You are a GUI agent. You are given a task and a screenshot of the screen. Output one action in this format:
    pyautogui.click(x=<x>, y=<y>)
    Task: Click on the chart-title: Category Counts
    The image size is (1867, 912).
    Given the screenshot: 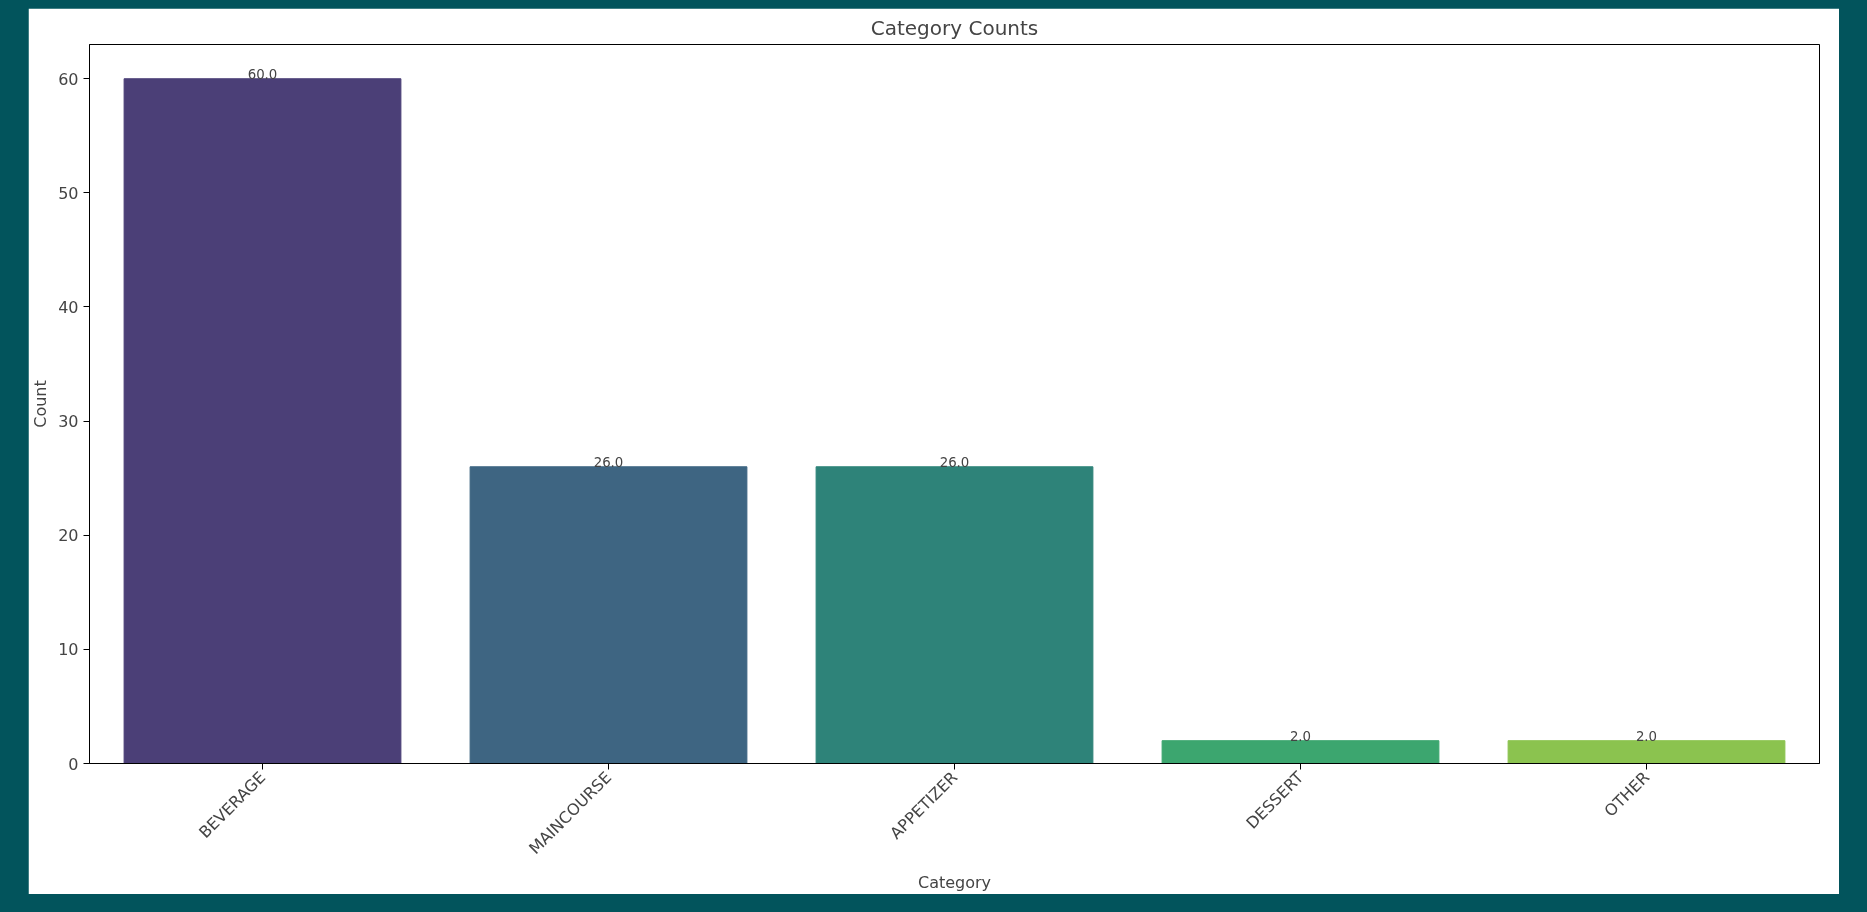 What is the action you would take?
    pyautogui.click(x=954, y=27)
    